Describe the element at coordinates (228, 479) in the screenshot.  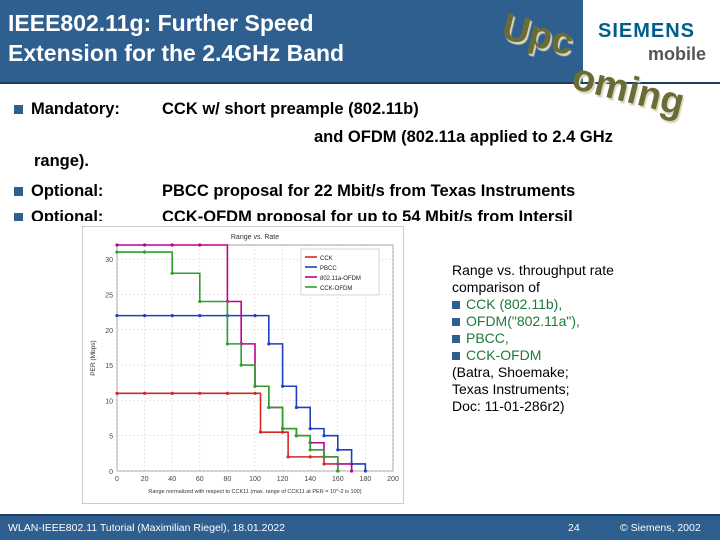
I see `x-tick-label: 80` at that location.